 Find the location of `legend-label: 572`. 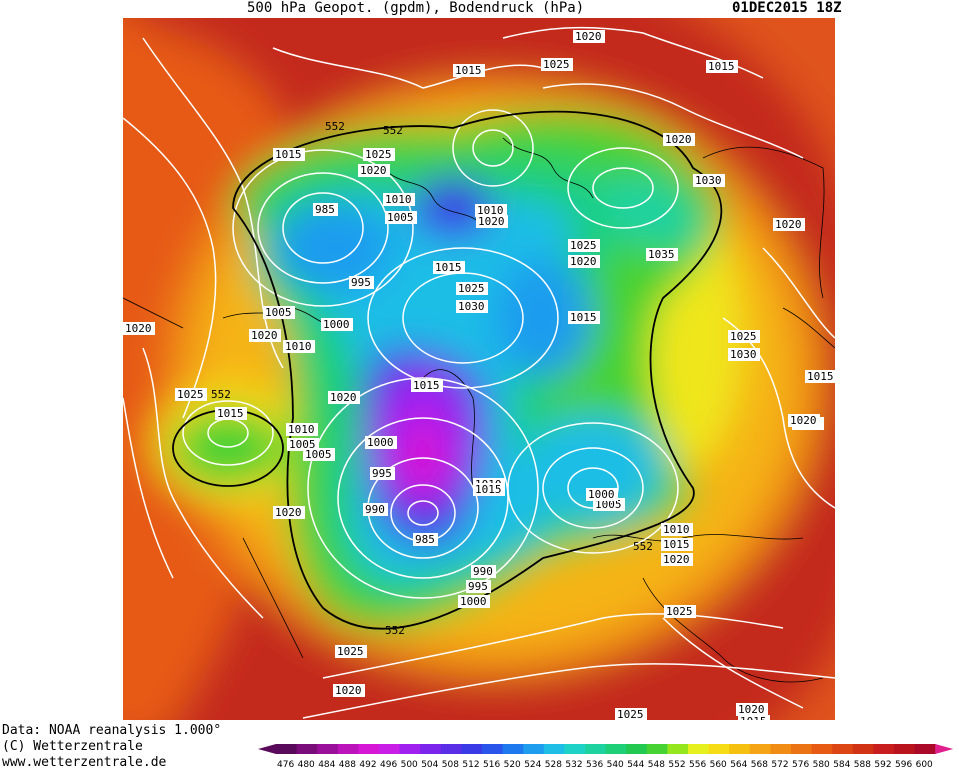

legend-label: 572 is located at coordinates (779, 765).